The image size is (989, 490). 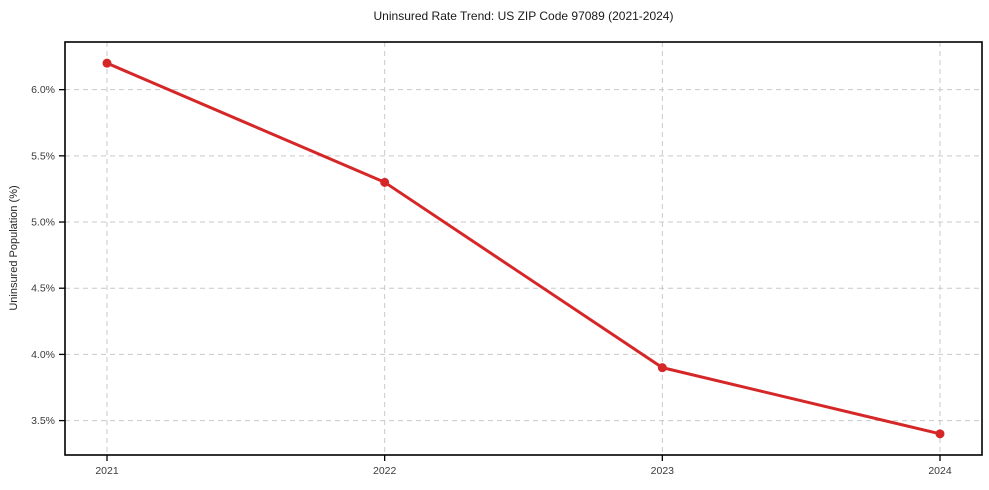 I want to click on y-tick-label: 5.0%, so click(x=43, y=223).